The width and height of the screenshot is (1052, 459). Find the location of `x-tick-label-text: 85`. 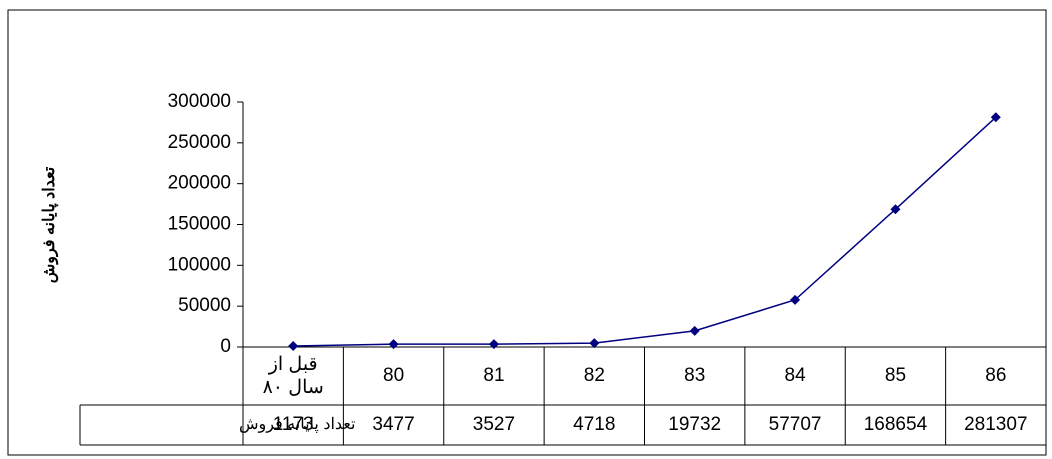

x-tick-label-text: 85 is located at coordinates (895, 375).